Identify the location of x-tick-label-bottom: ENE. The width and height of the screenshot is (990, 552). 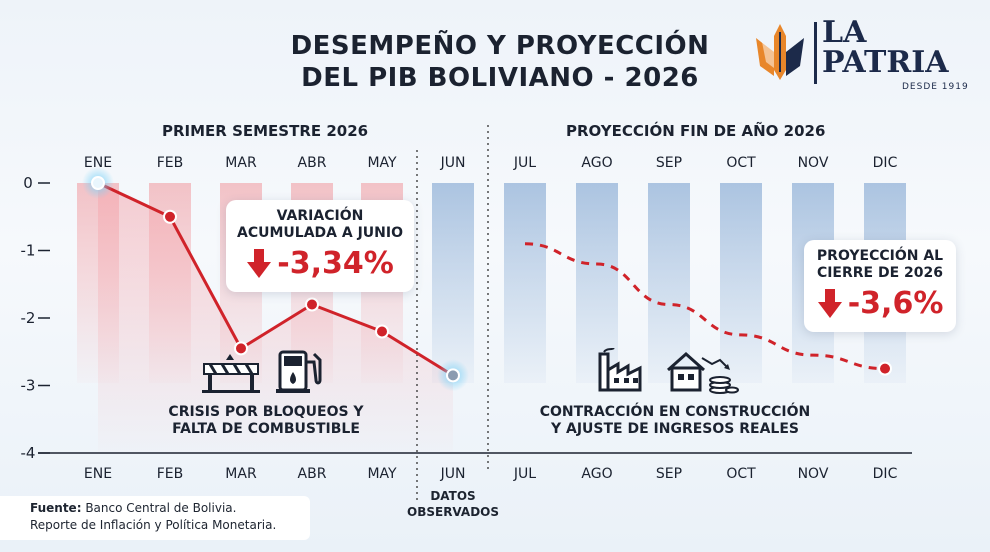
(98, 474).